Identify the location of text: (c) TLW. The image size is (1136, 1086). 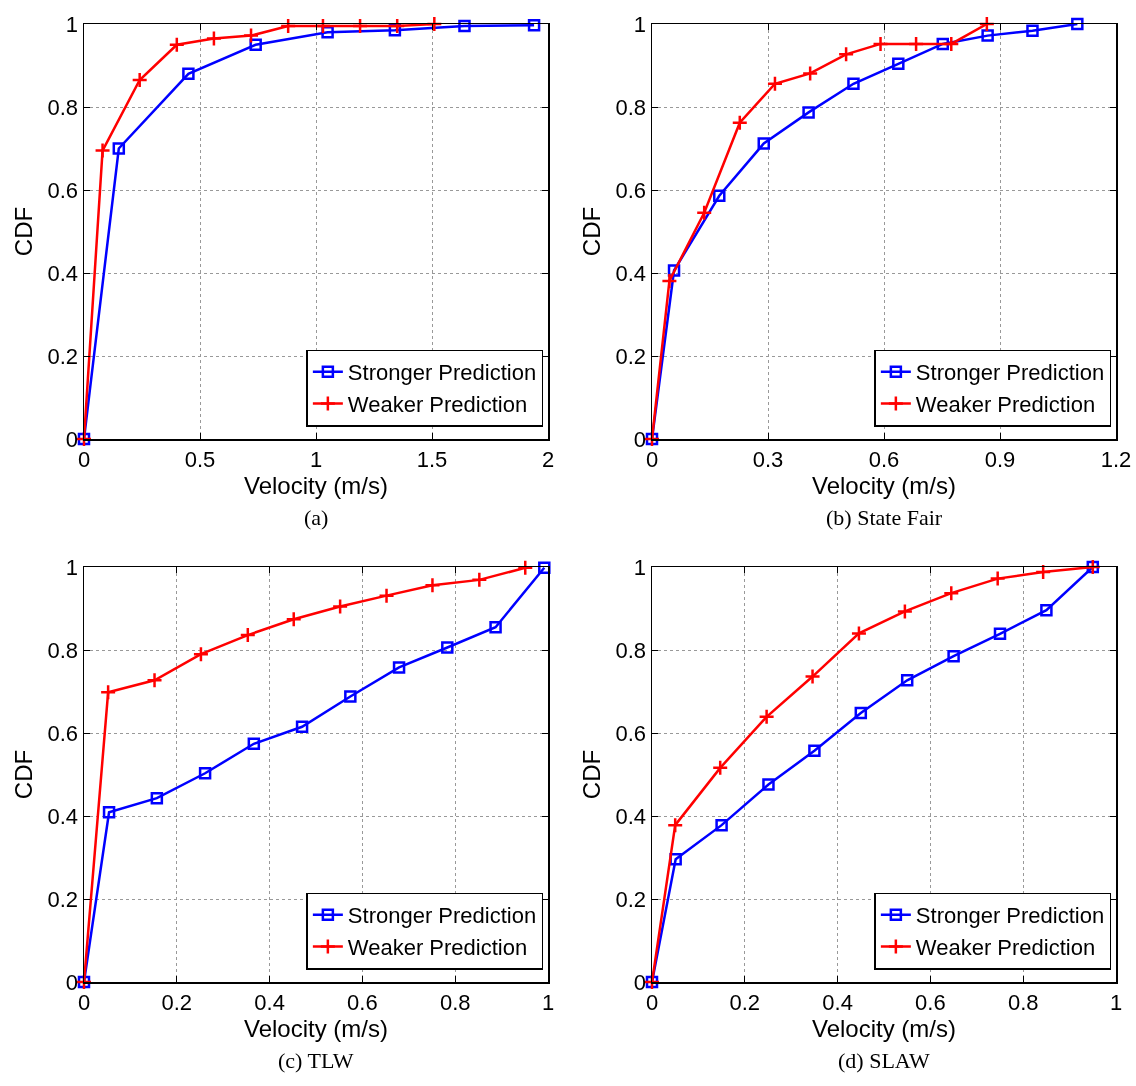
(316, 1060).